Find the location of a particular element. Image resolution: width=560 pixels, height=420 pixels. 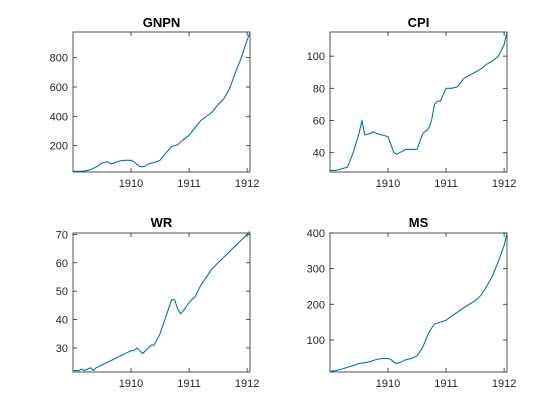

chart-title: WR is located at coordinates (162, 222).